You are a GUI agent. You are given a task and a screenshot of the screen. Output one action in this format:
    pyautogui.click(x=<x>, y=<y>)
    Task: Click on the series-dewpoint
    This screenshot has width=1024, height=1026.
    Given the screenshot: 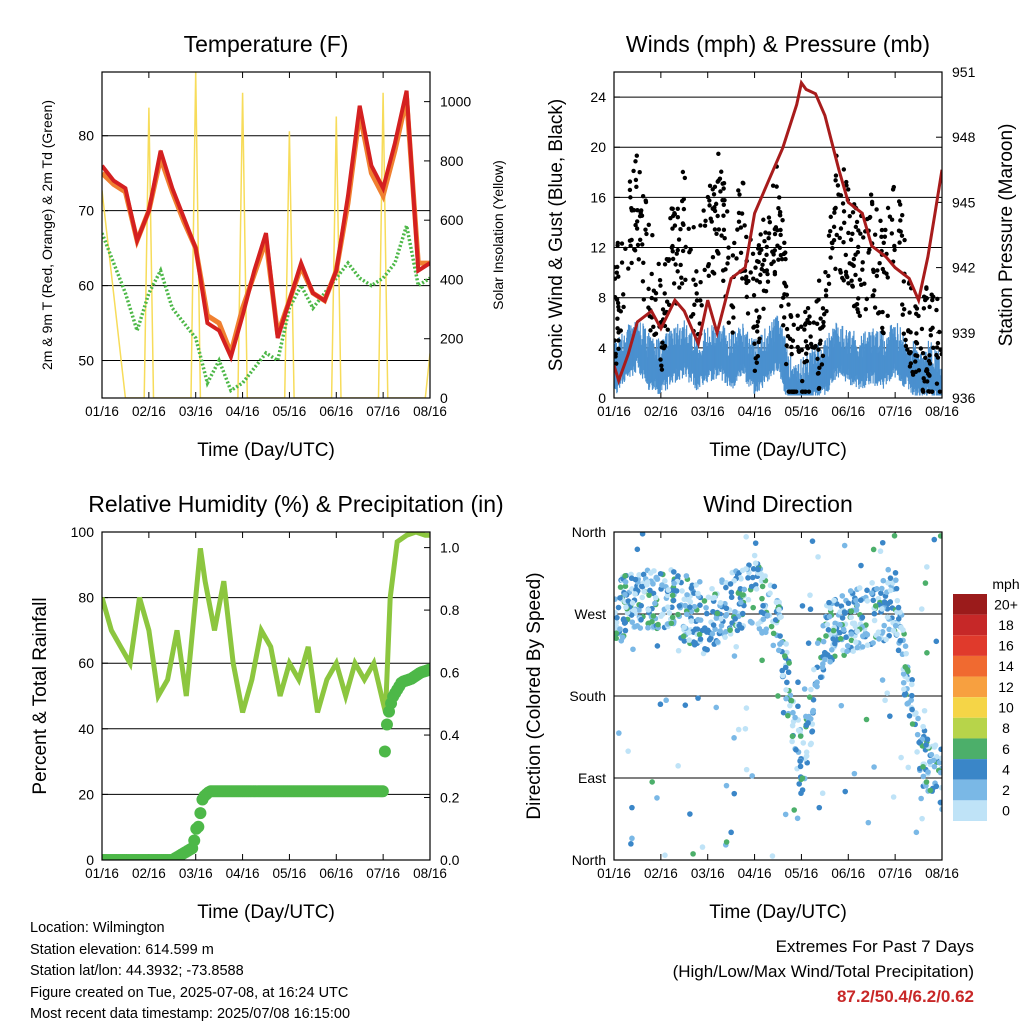 What is the action you would take?
    pyautogui.click(x=266, y=309)
    